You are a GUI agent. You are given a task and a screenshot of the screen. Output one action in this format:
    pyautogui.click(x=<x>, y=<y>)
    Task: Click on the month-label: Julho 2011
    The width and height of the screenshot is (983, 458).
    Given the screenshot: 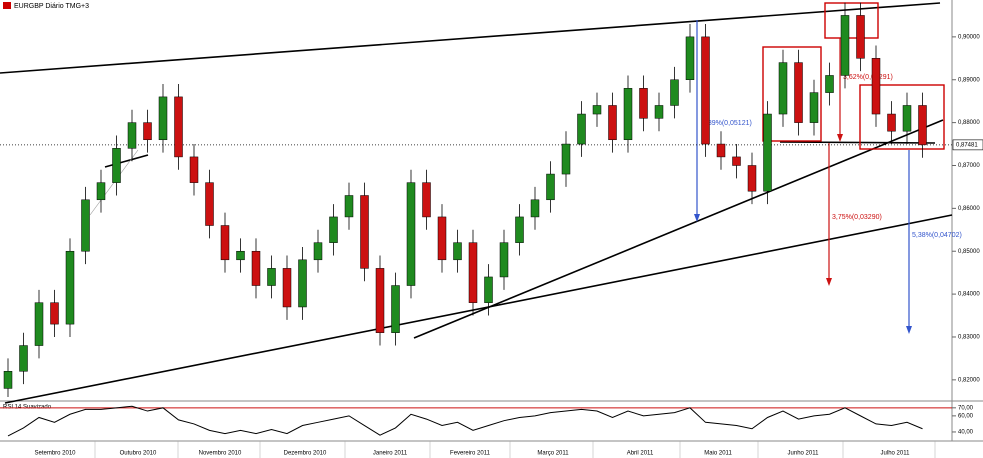 What is the action you would take?
    pyautogui.click(x=896, y=454)
    